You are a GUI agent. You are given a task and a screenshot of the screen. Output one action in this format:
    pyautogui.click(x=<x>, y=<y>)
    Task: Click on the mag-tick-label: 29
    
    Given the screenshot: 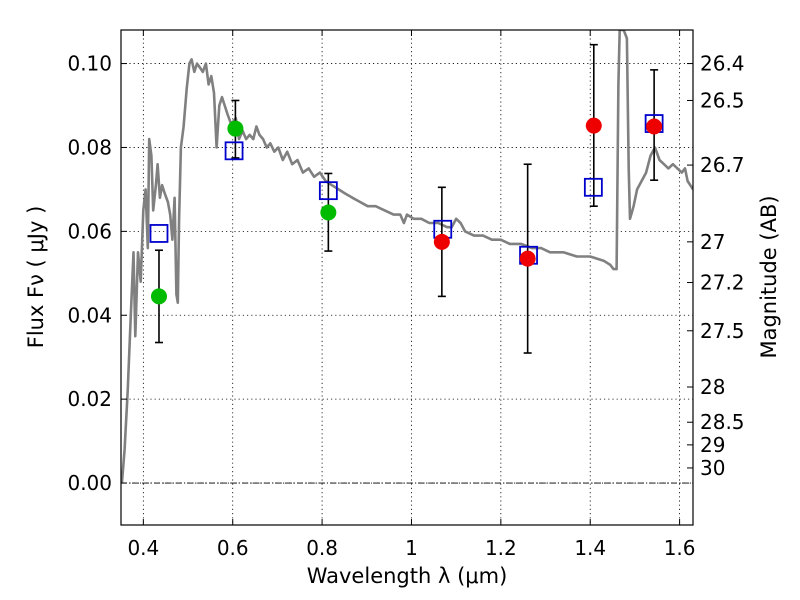 What is the action you would take?
    pyautogui.click(x=712, y=445)
    